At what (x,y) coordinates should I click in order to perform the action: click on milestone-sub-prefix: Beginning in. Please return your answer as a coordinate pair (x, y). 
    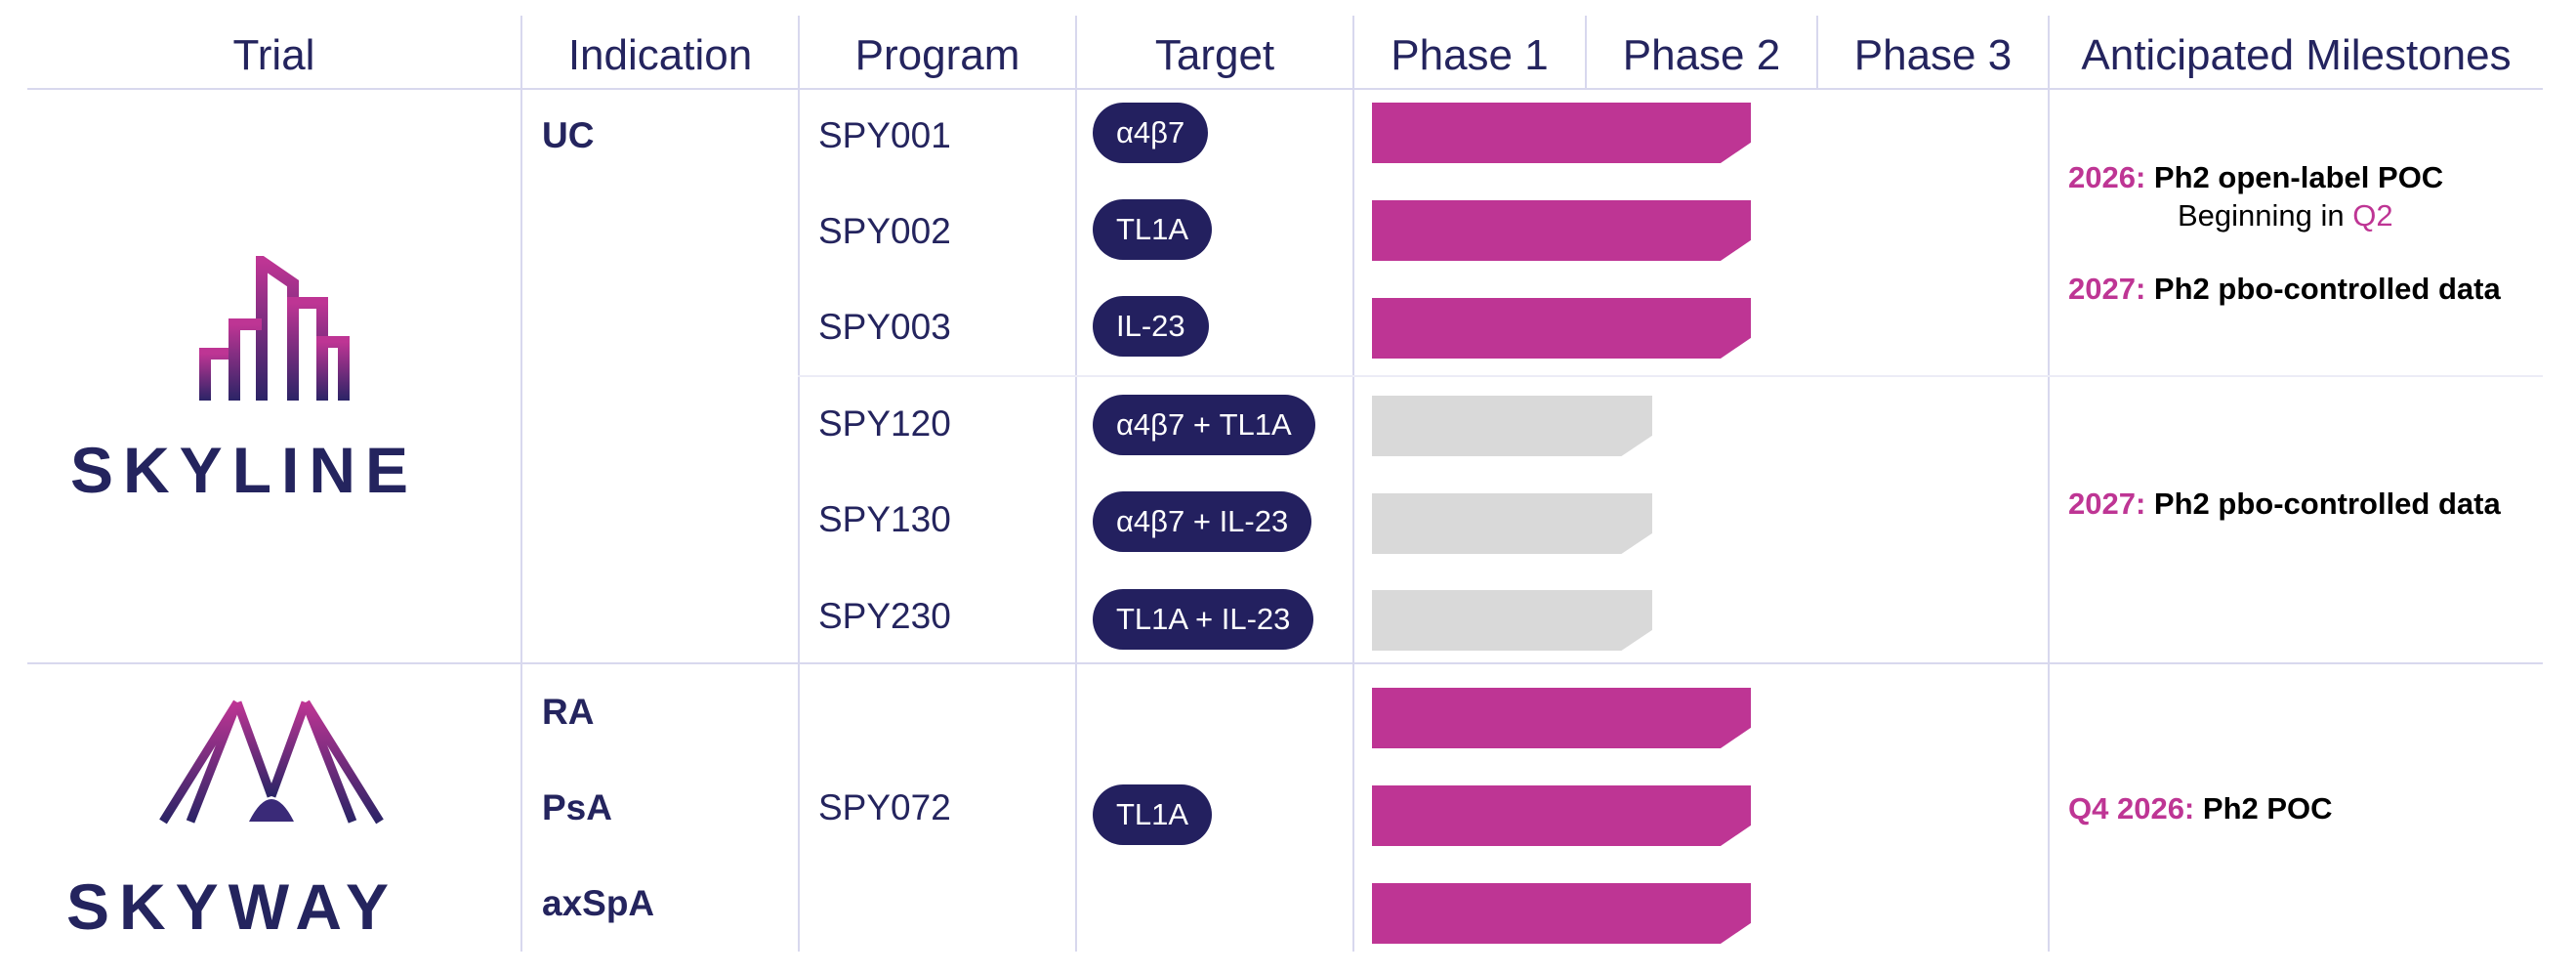
    Looking at the image, I should click on (2262, 215).